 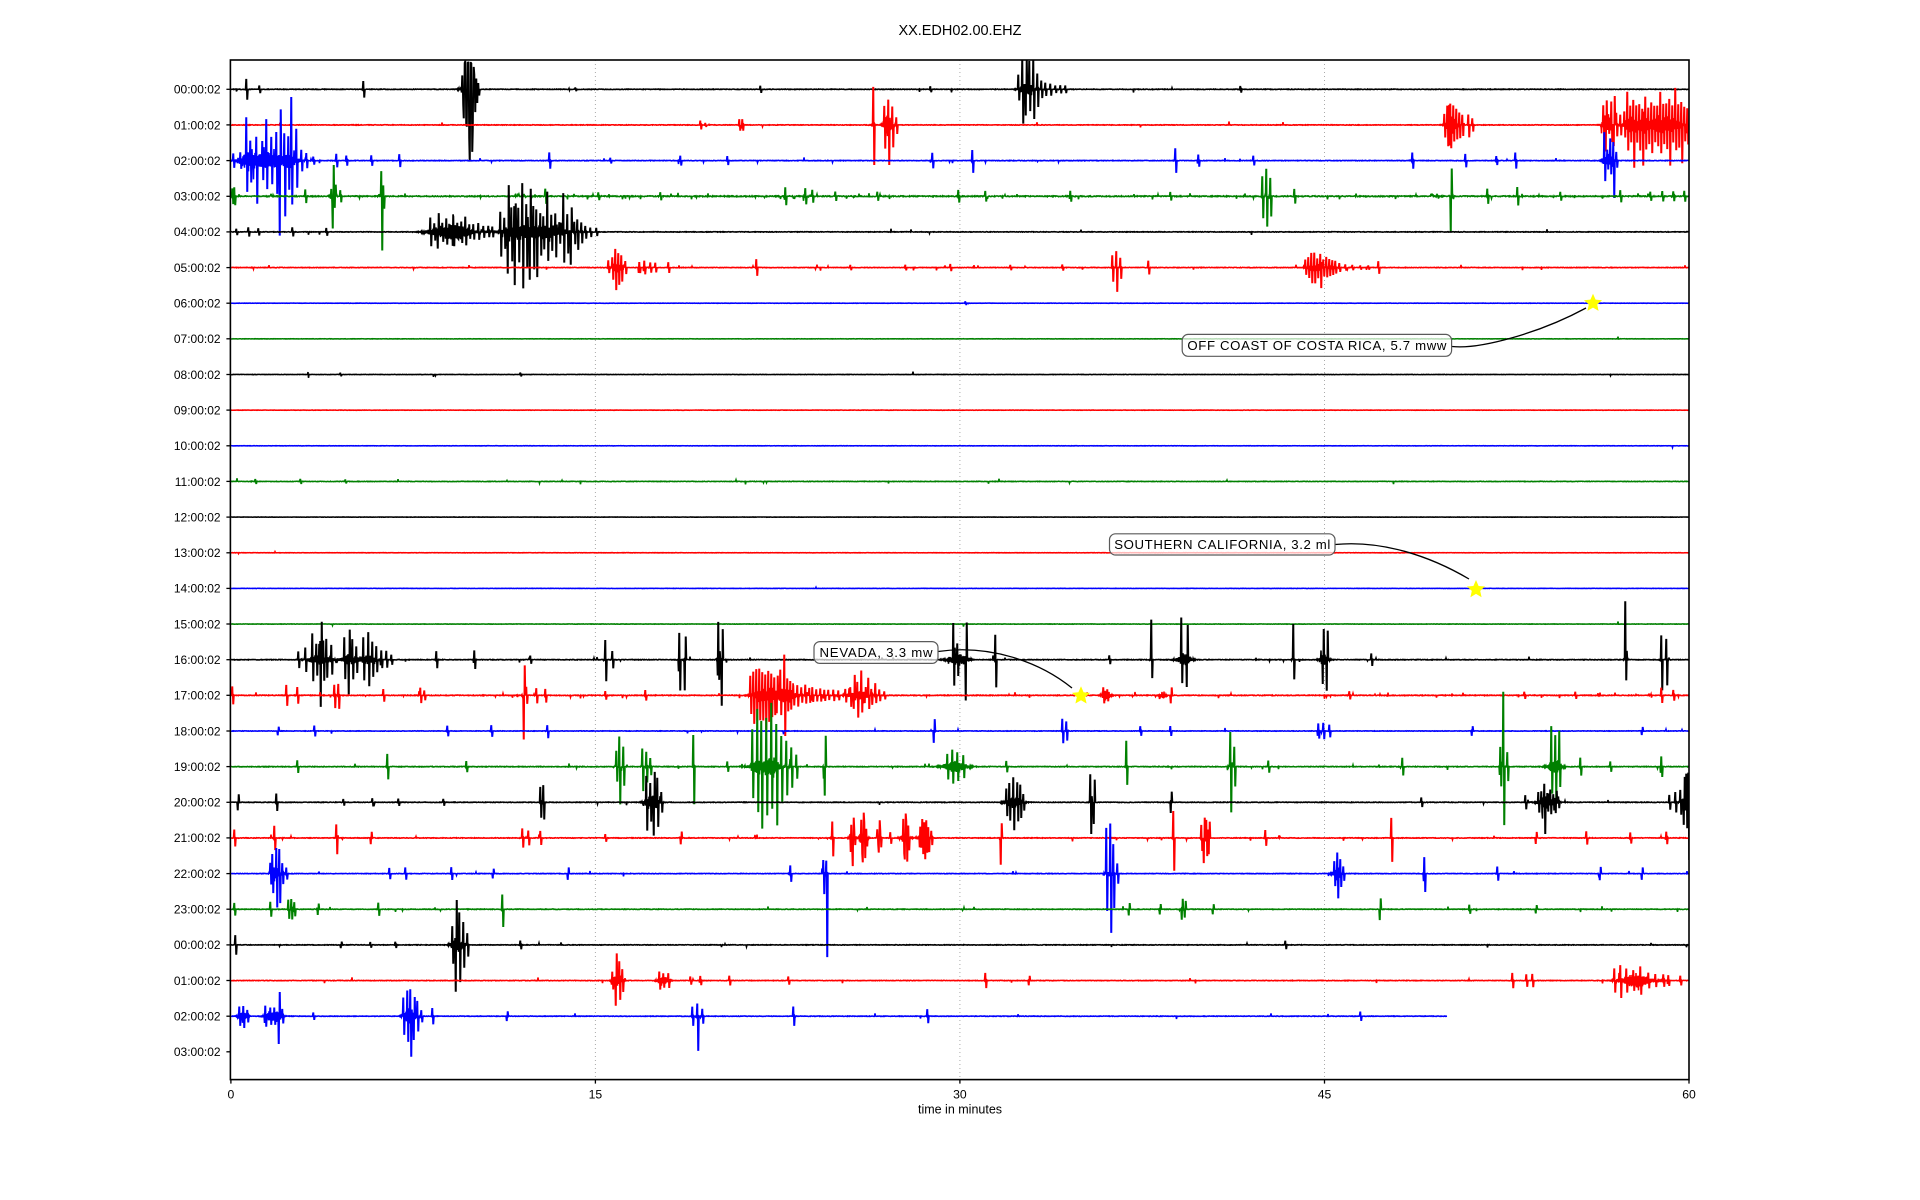 I want to click on svg-text: 15, so click(x=596, y=1095).